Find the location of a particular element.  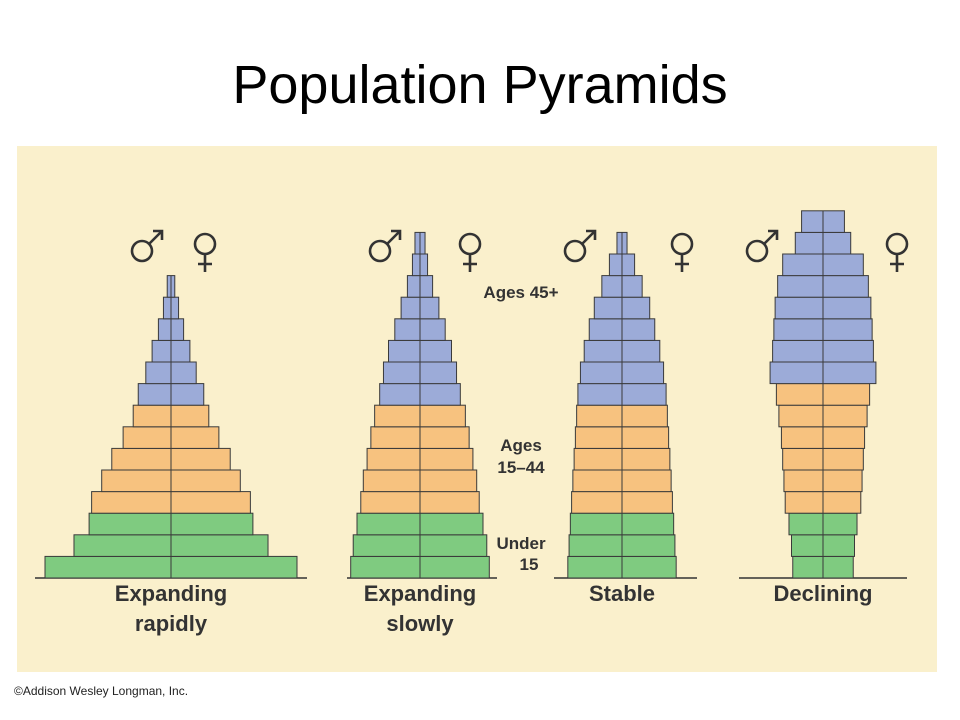

pyramid-type-label: rapidly is located at coordinates (171, 623).